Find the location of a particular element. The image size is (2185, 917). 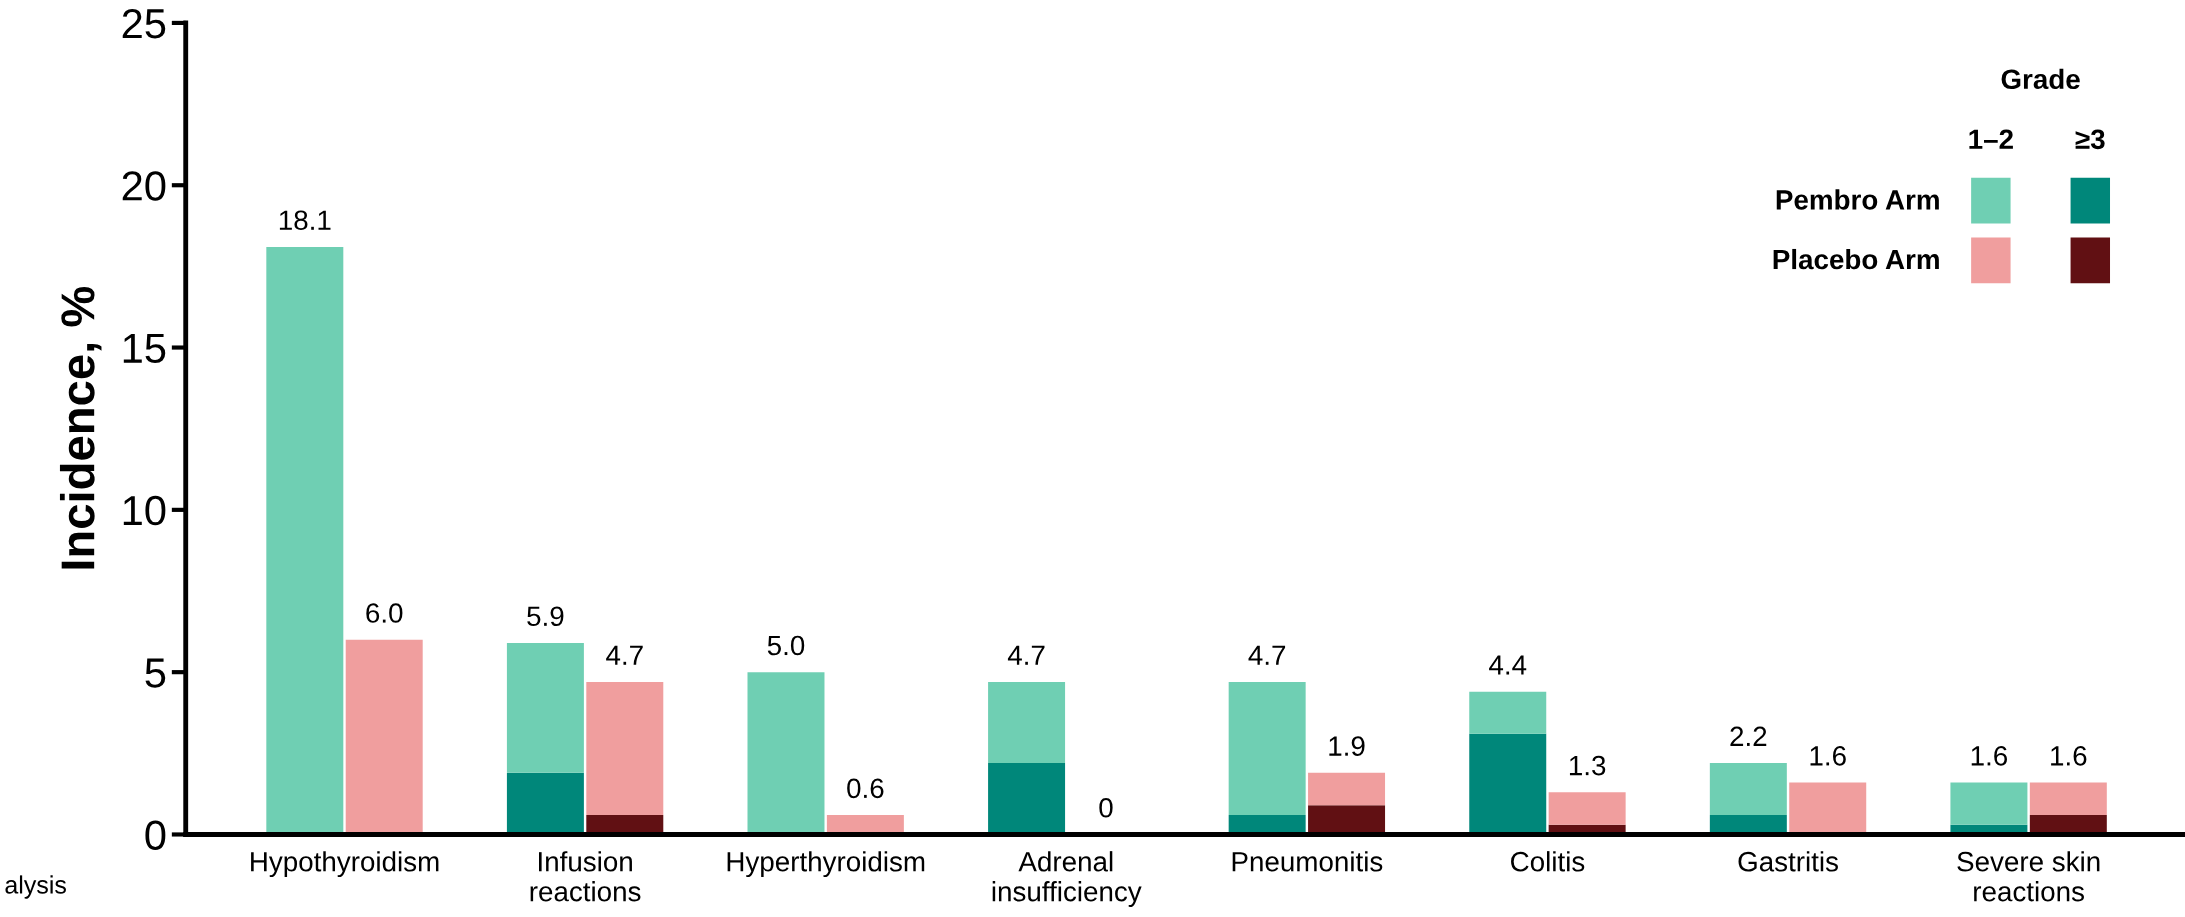

text: Severe skin reactions is located at coordinates (2028, 876).